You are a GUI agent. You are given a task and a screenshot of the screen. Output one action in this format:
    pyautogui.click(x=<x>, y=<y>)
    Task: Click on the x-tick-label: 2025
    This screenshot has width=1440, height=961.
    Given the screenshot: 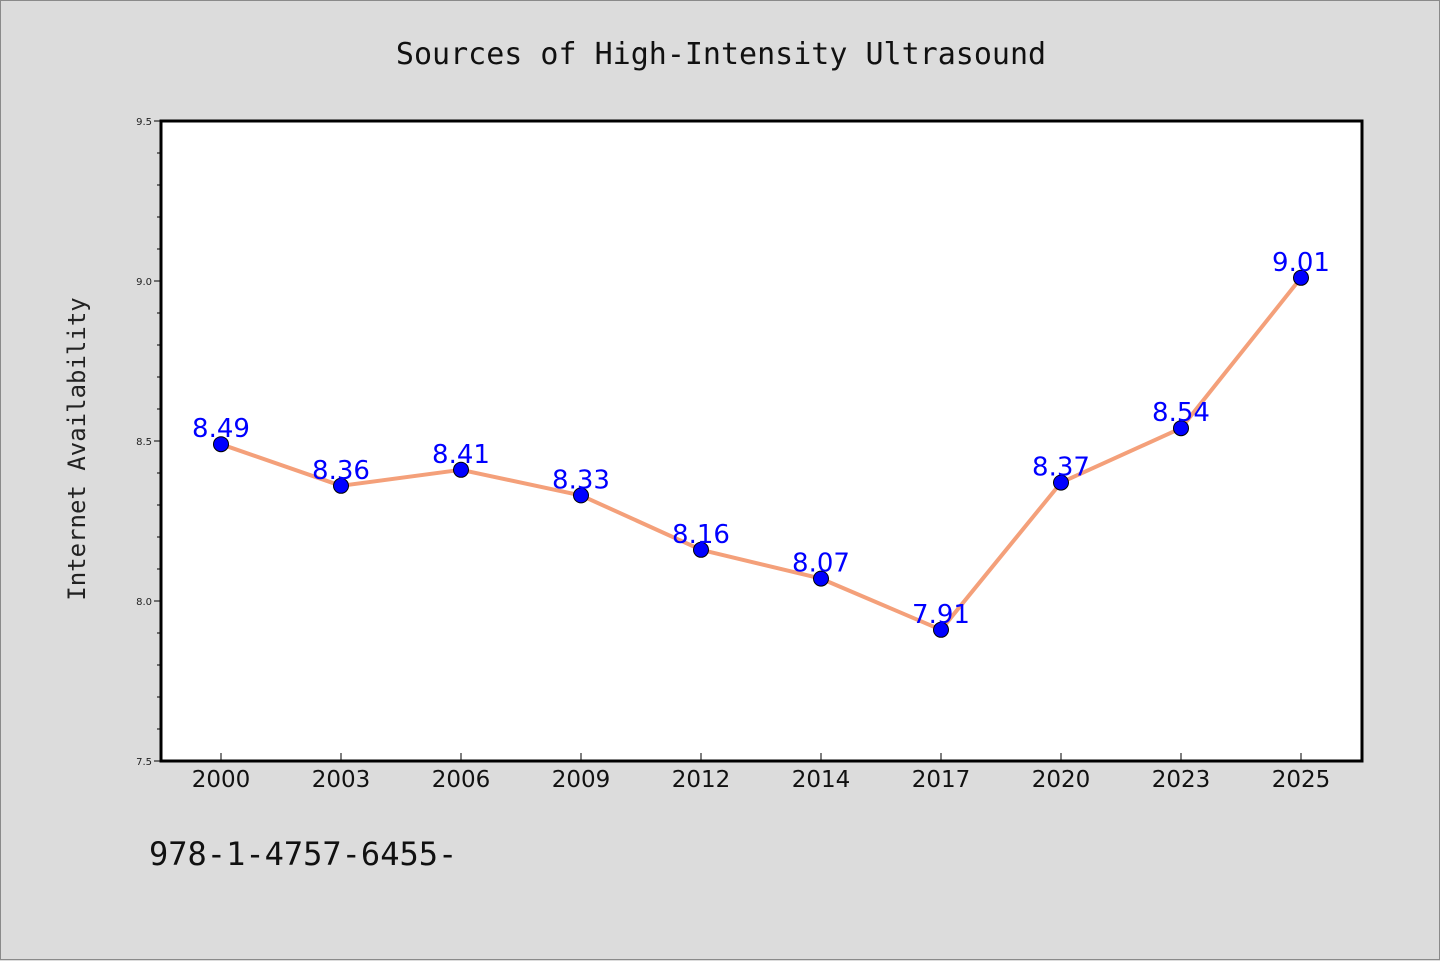 What is the action you would take?
    pyautogui.click(x=1301, y=780)
    